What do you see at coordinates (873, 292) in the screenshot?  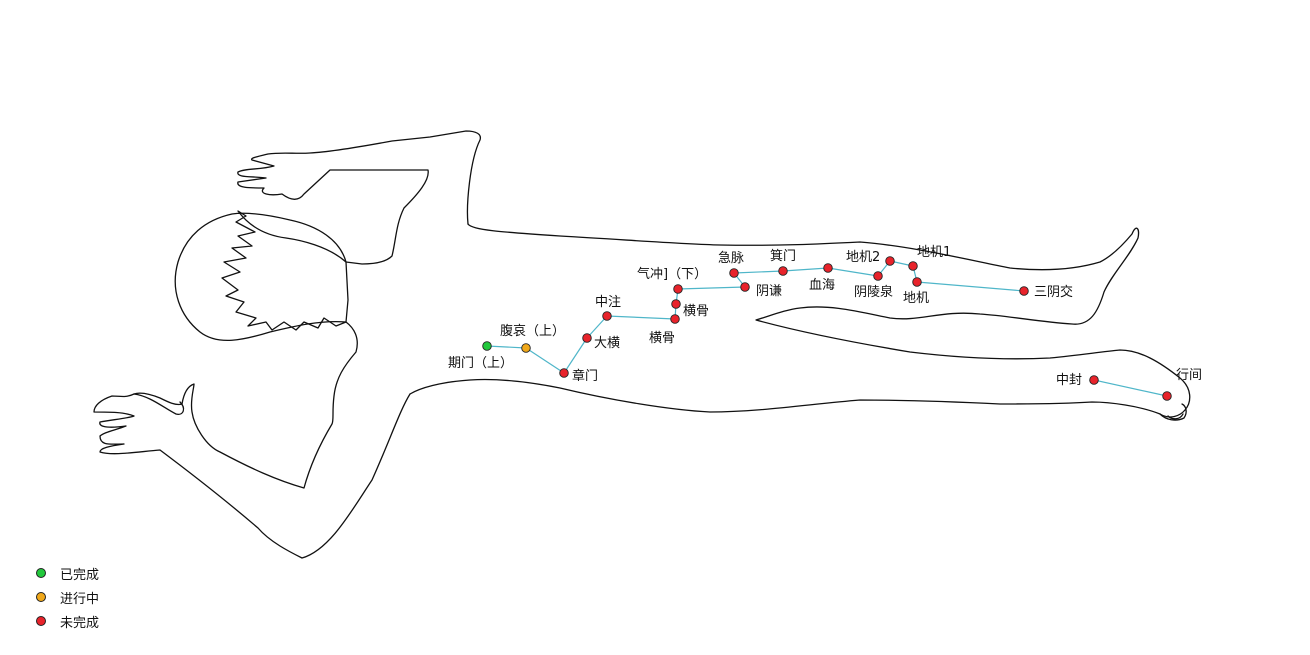 I see `acupoint-label-p13: 阴陵泉` at bounding box center [873, 292].